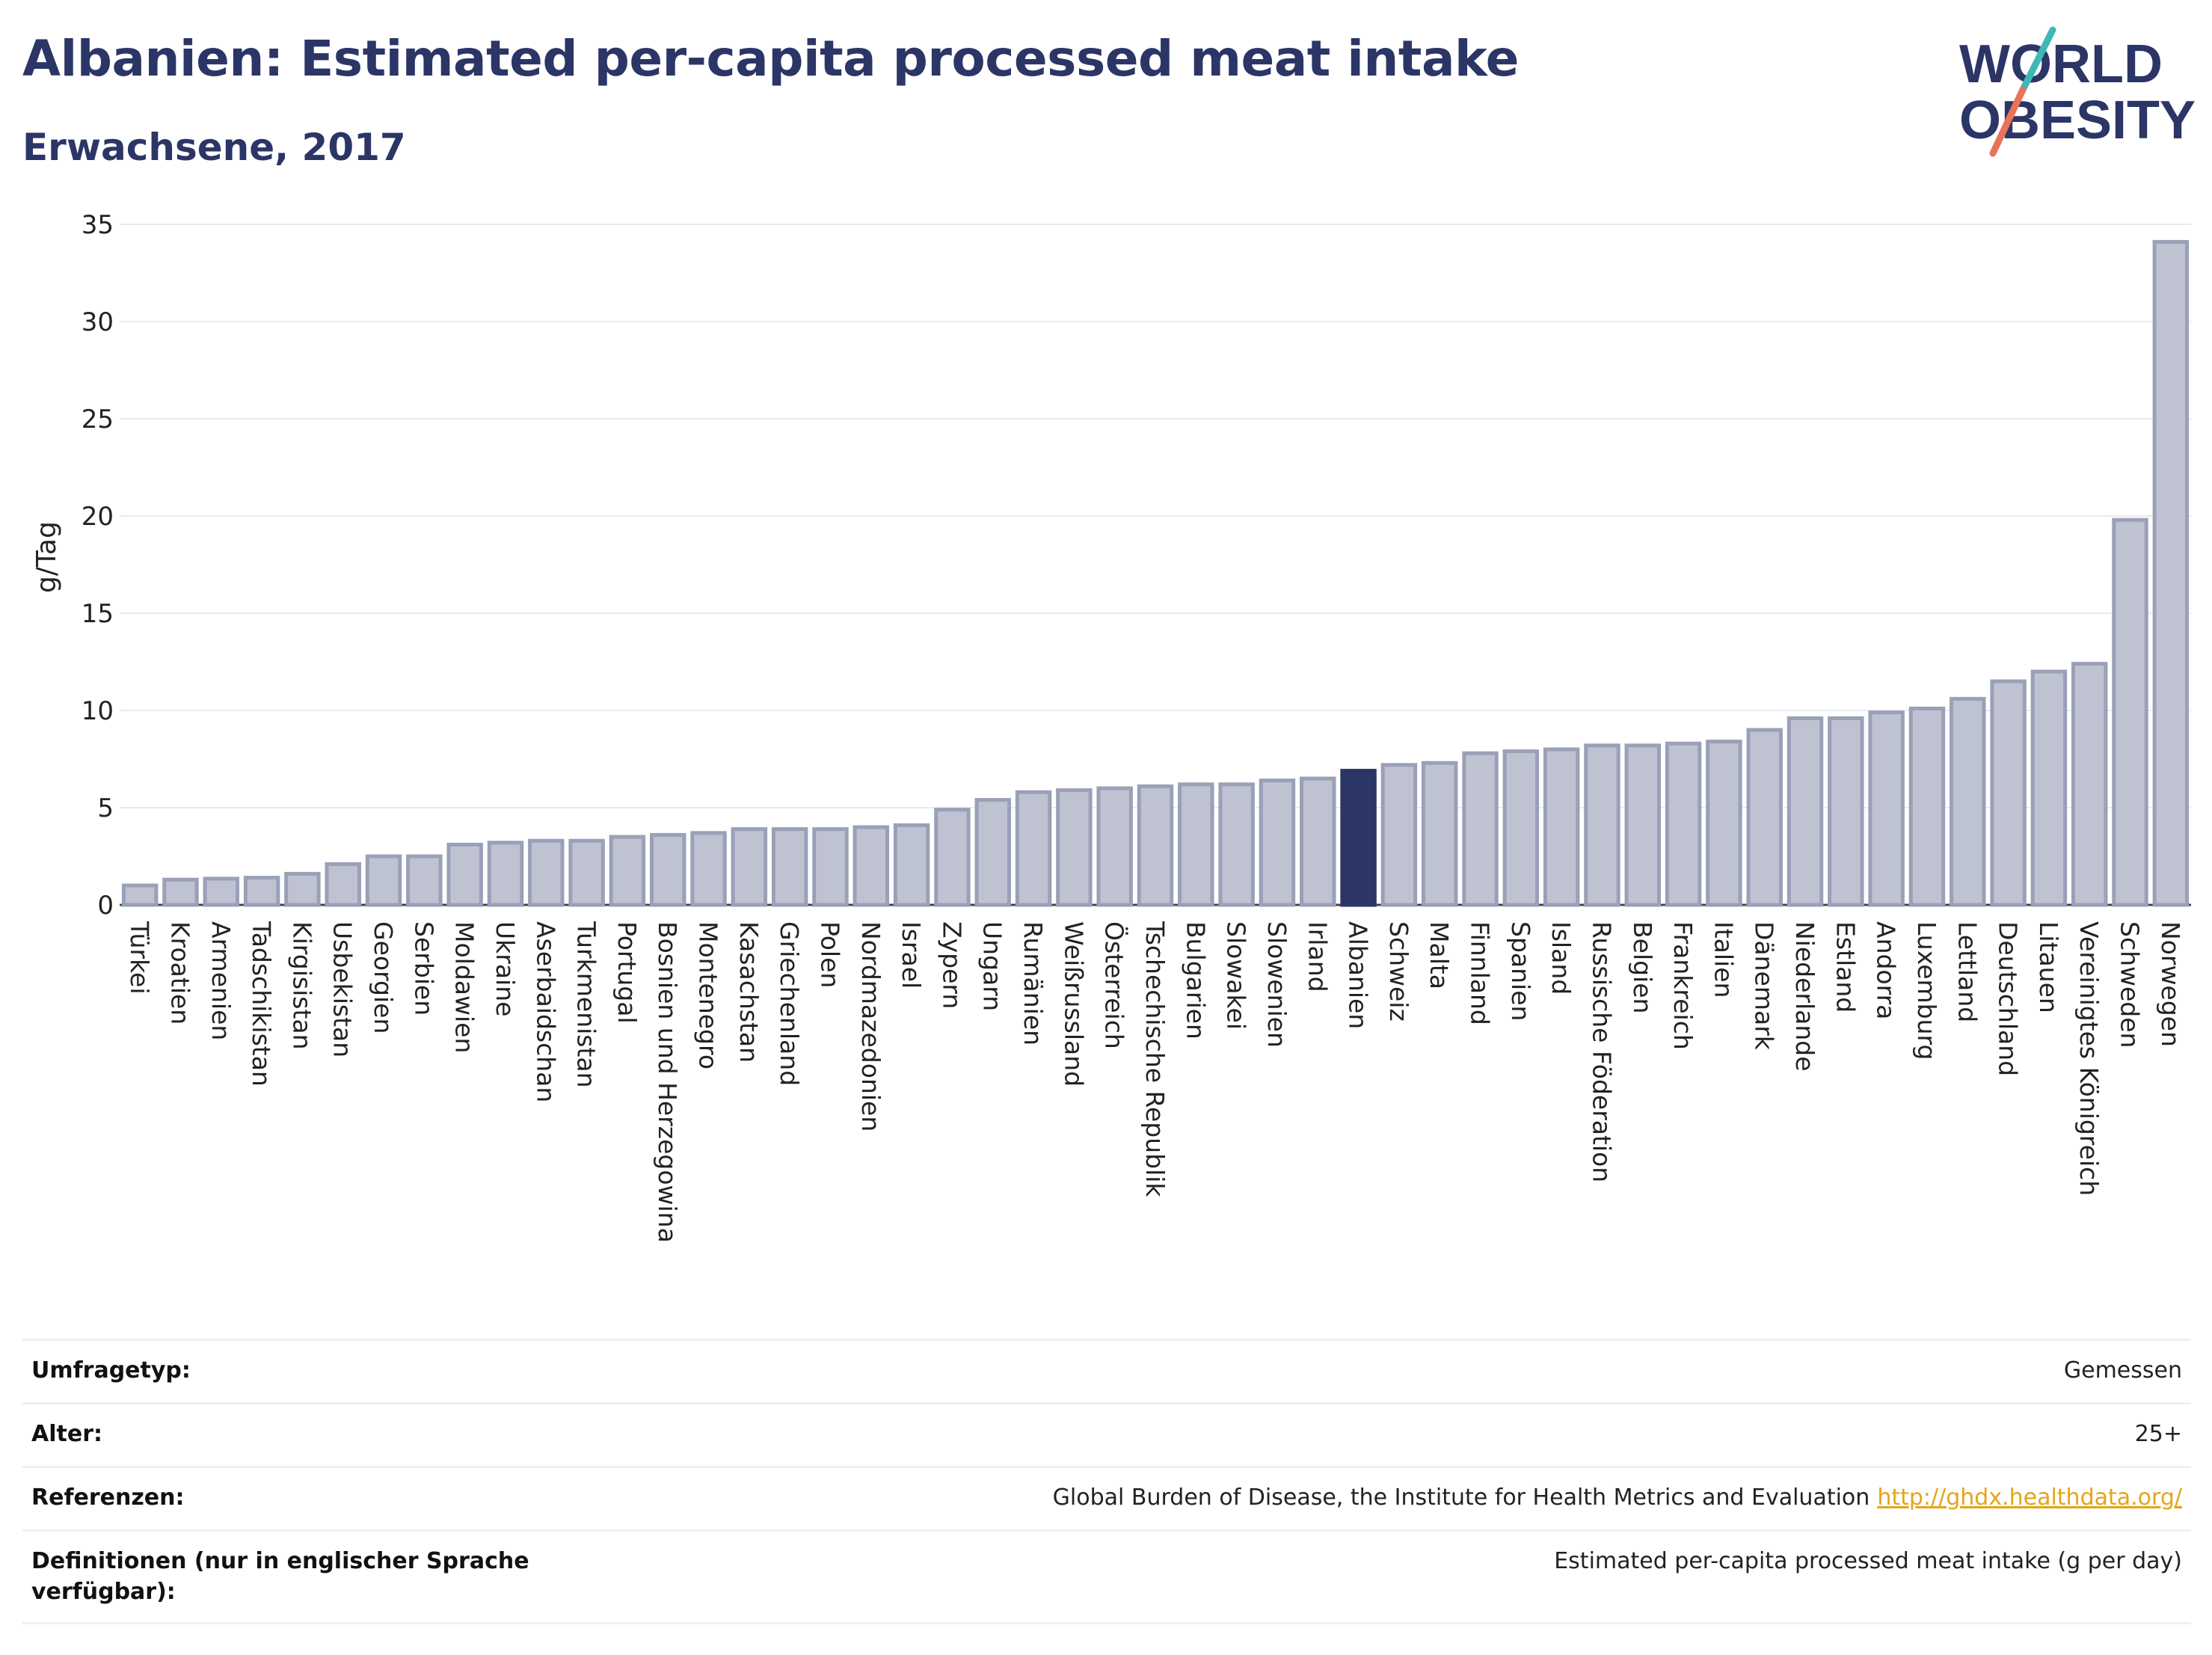  I want to click on logo-slash-teal, so click(2037, 59).